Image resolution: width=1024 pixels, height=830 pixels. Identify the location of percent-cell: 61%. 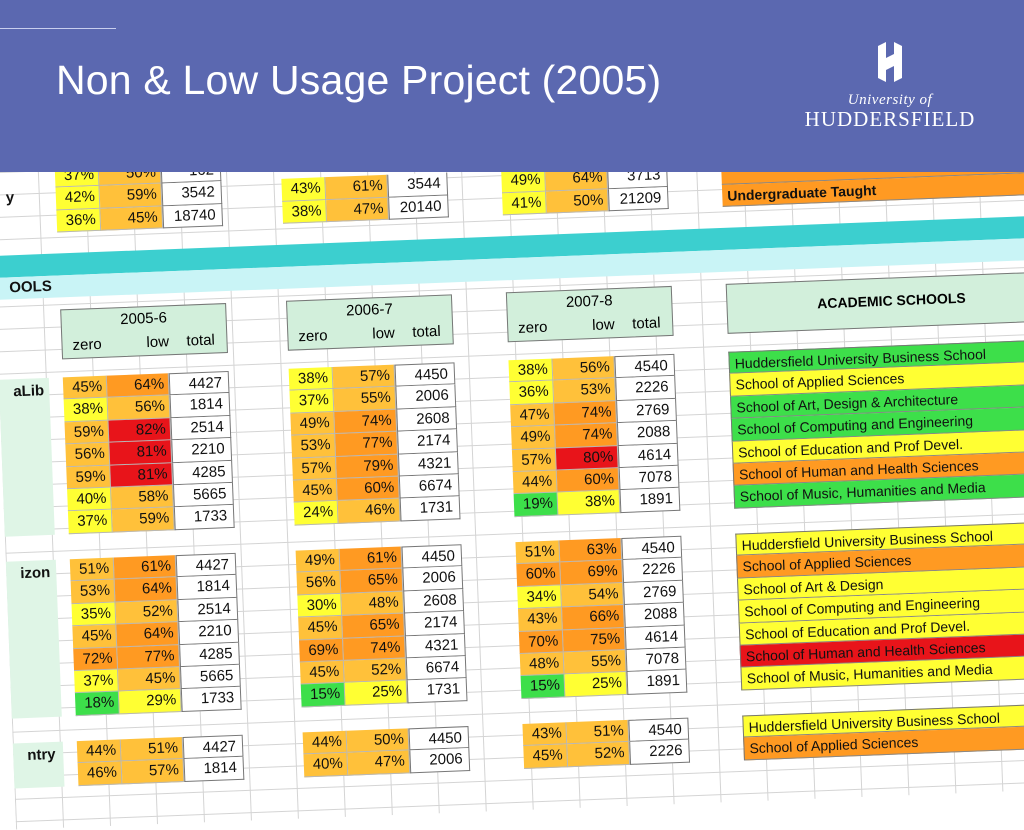
(357, 187).